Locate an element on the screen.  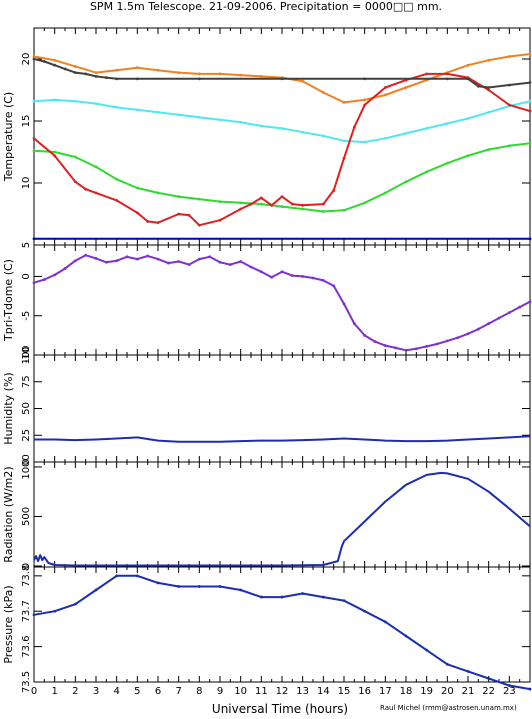
y-axis-label: Radiation (W/m2) is located at coordinates (8, 514).